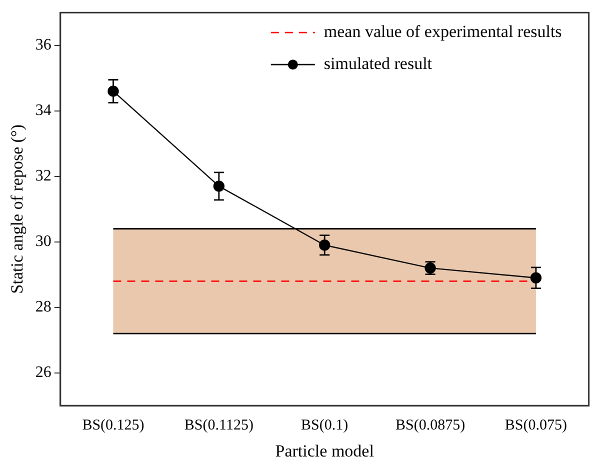  What do you see at coordinates (43, 176) in the screenshot?
I see `y-tick-label: 32` at bounding box center [43, 176].